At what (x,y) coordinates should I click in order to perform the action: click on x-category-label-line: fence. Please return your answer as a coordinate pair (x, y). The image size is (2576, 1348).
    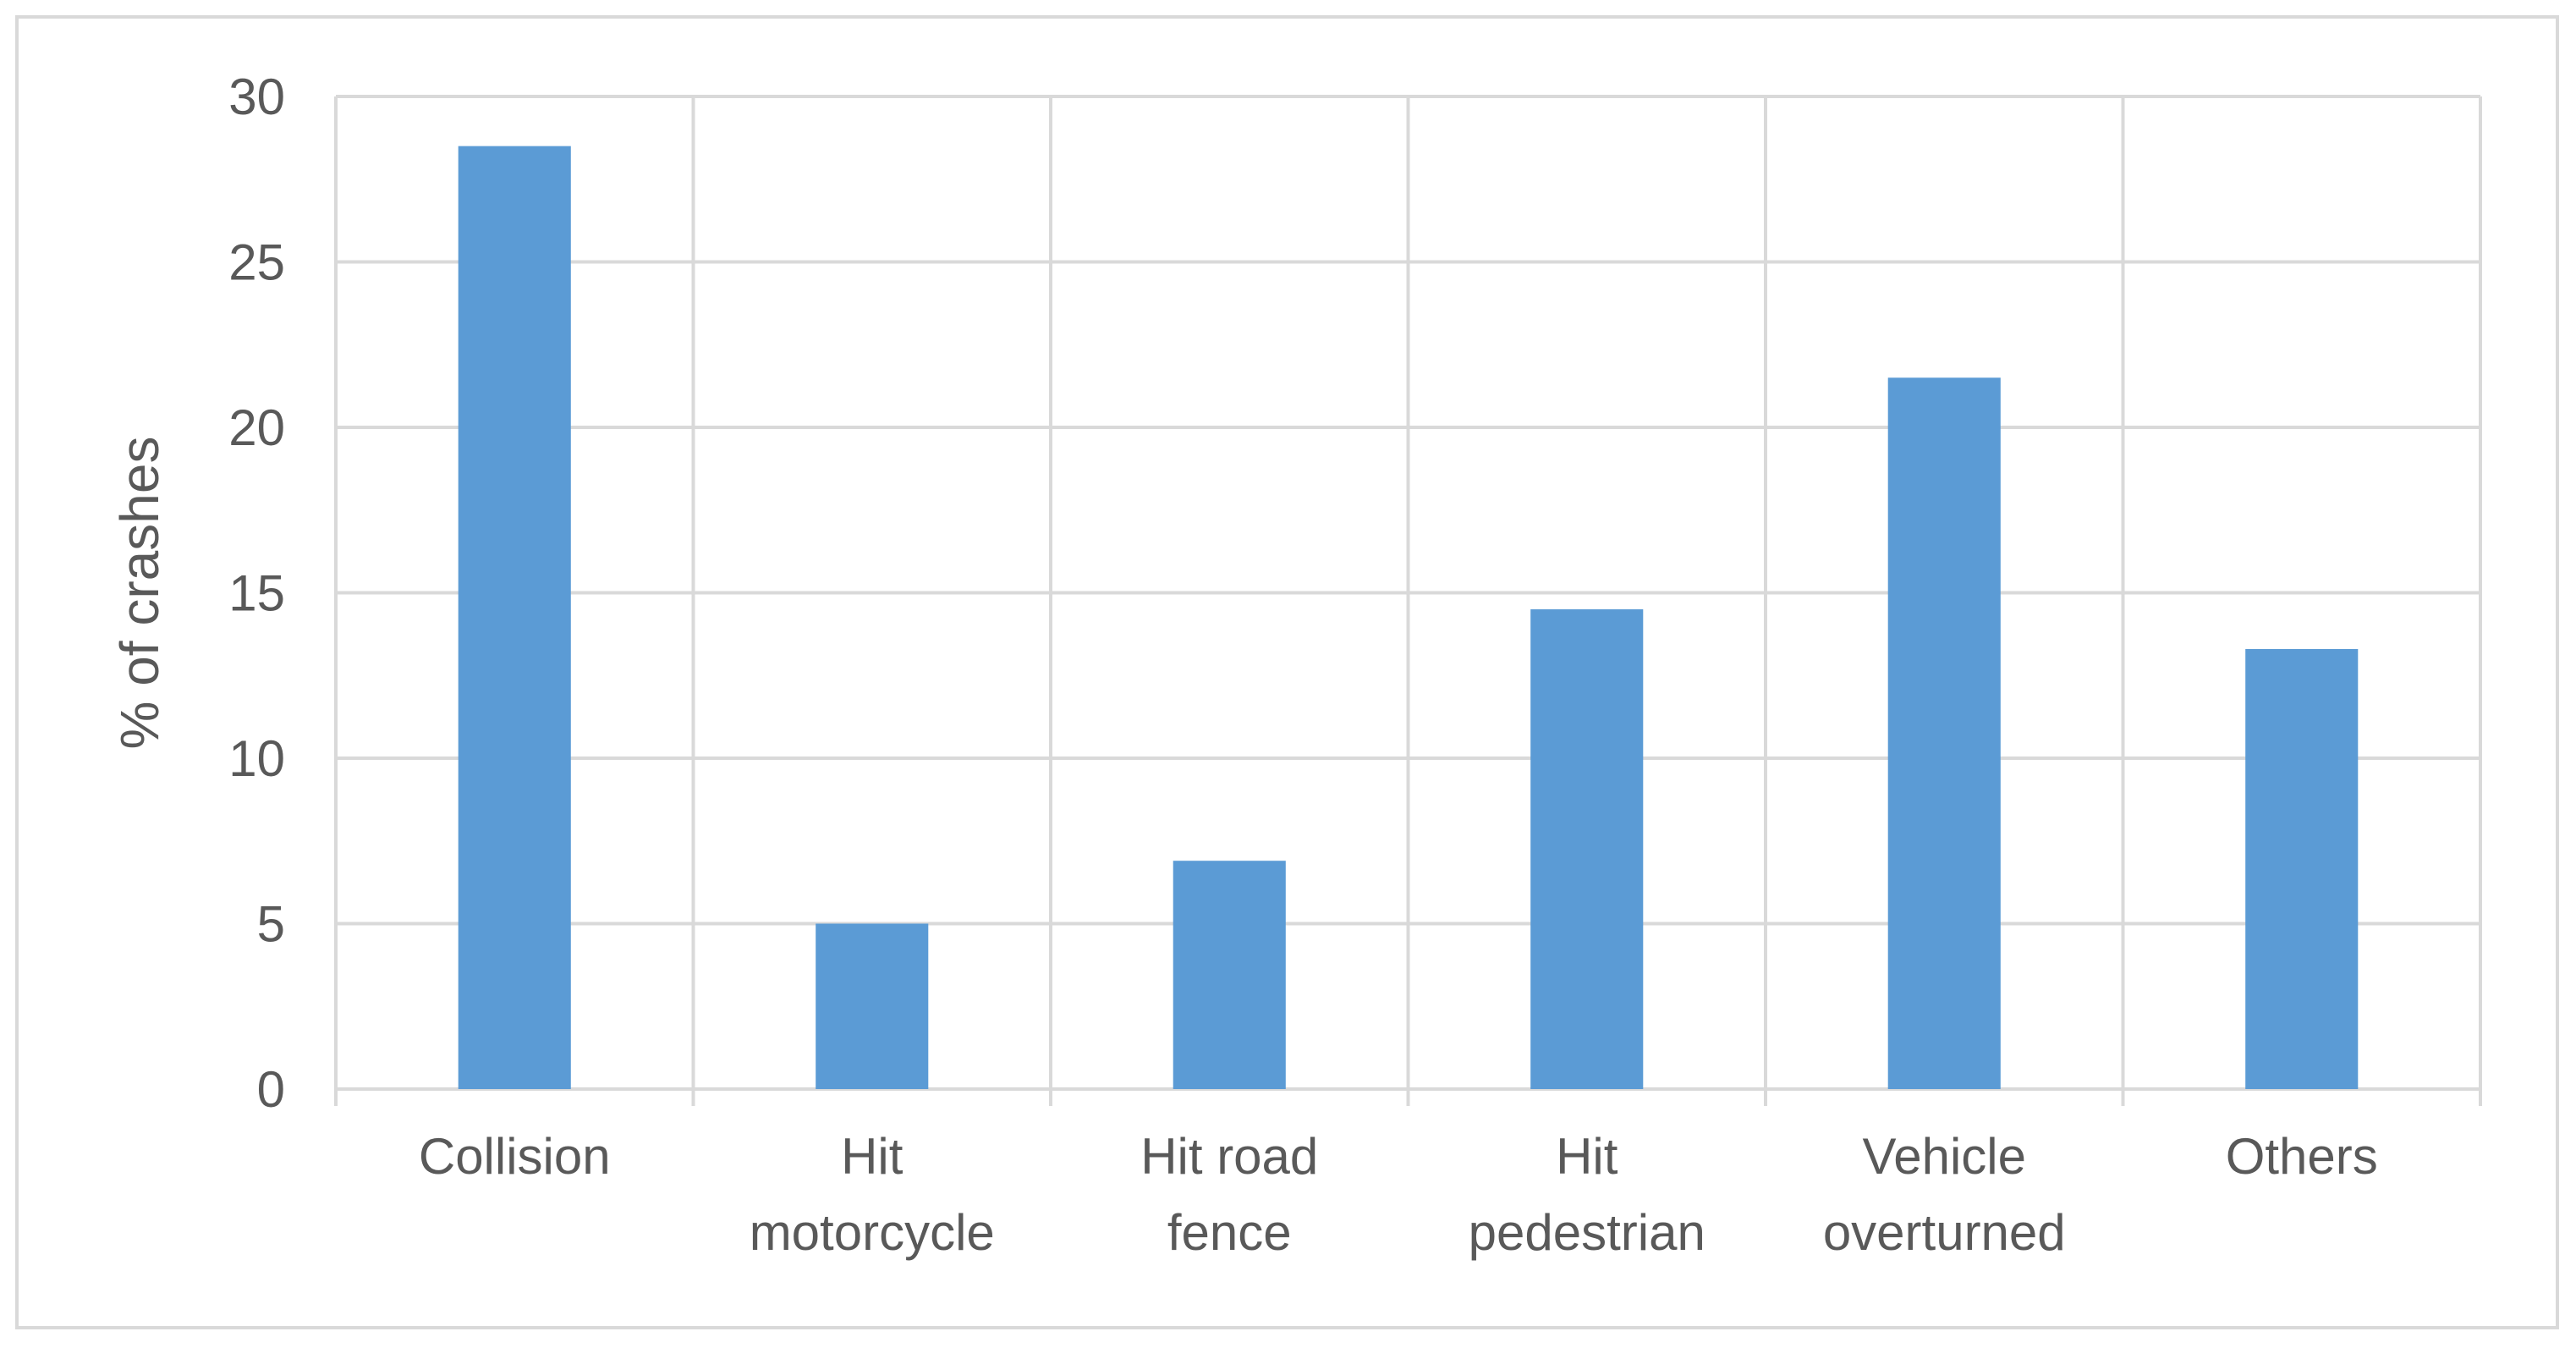
    Looking at the image, I should click on (1229, 1232).